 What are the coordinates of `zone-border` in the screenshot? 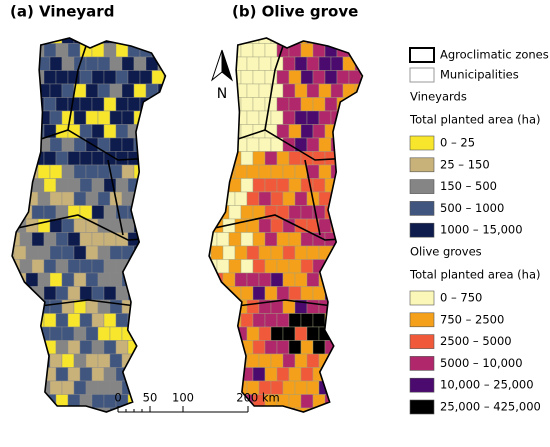 It's located at (286, 227).